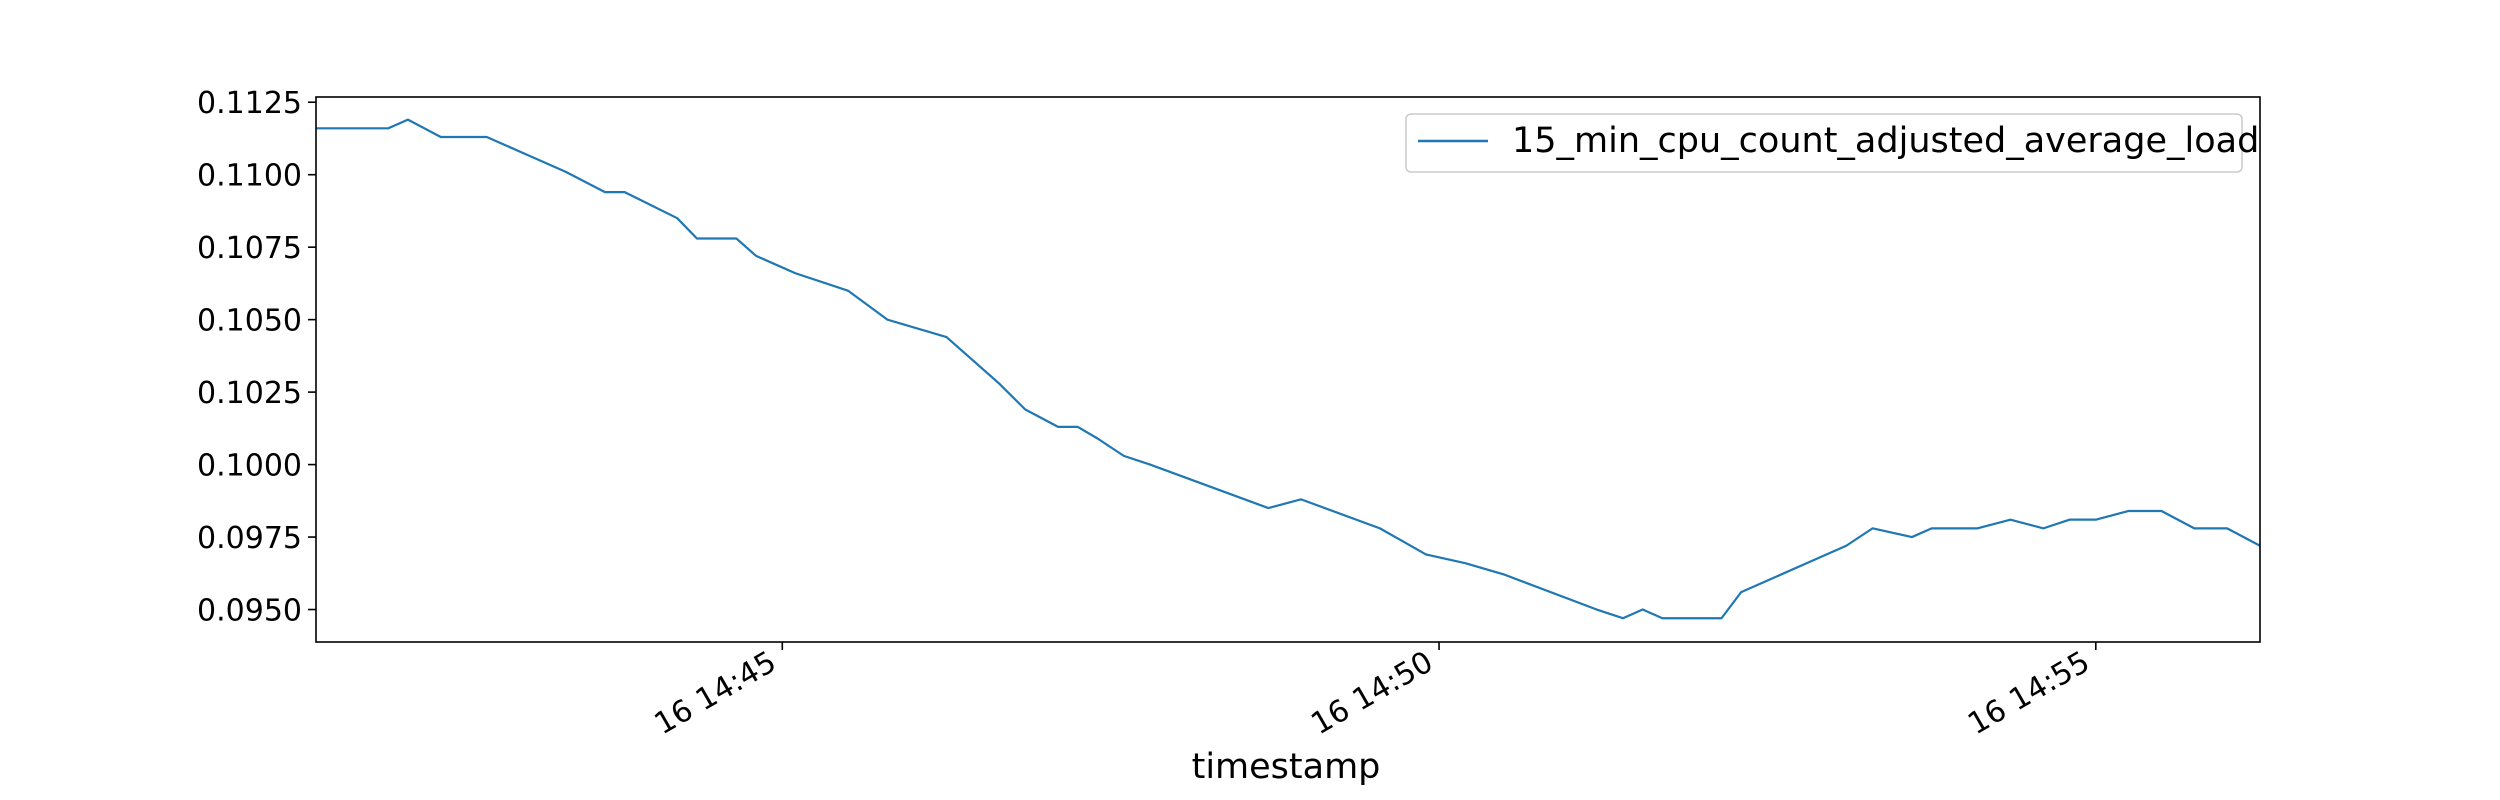 Image resolution: width=2500 pixels, height=800 pixels. I want to click on y-tick-label: 0.1075, so click(249, 248).